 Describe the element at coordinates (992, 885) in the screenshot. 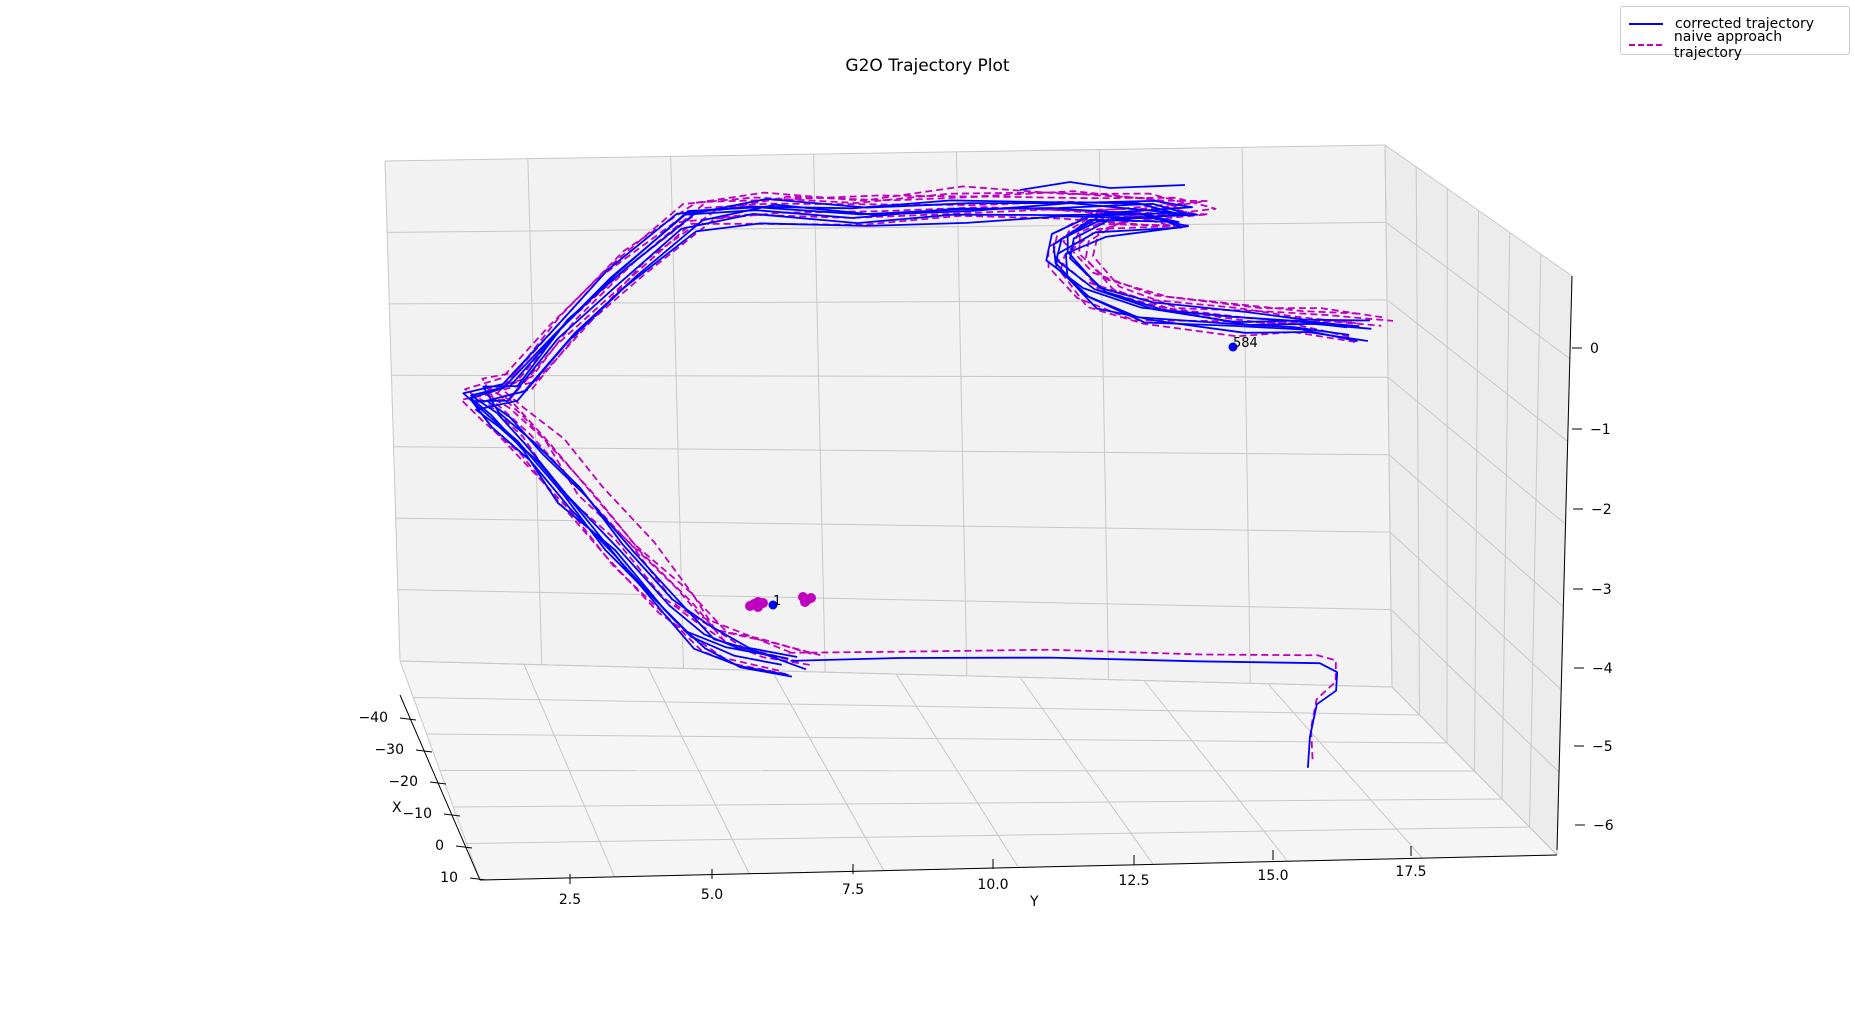

I see `y-tick-label: 10.0` at that location.